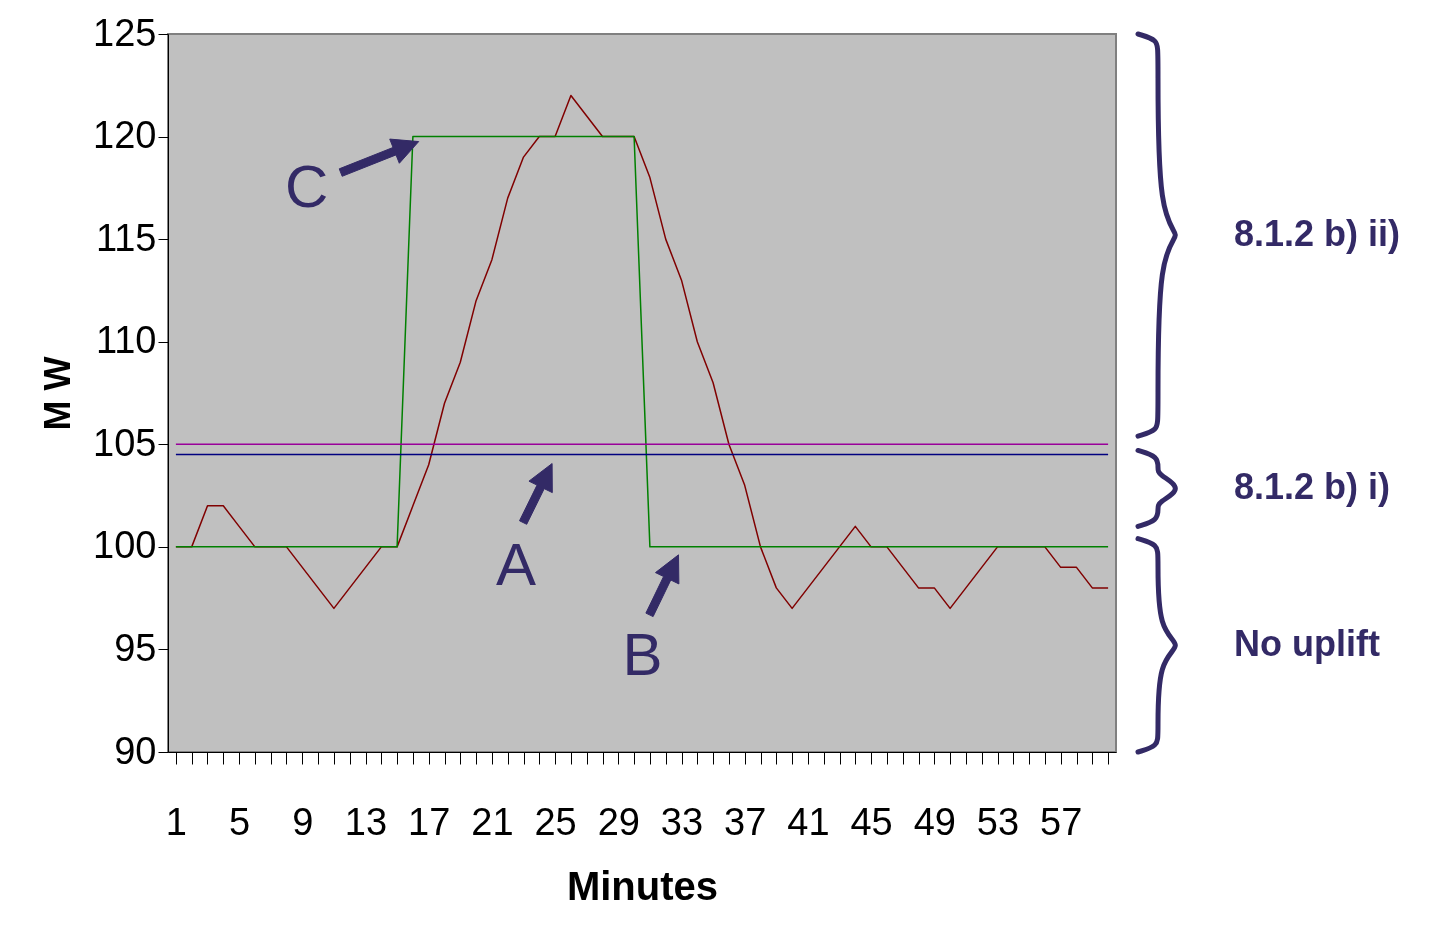 Image resolution: width=1455 pixels, height=934 pixels. I want to click on x-tick-label: 41, so click(808, 821).